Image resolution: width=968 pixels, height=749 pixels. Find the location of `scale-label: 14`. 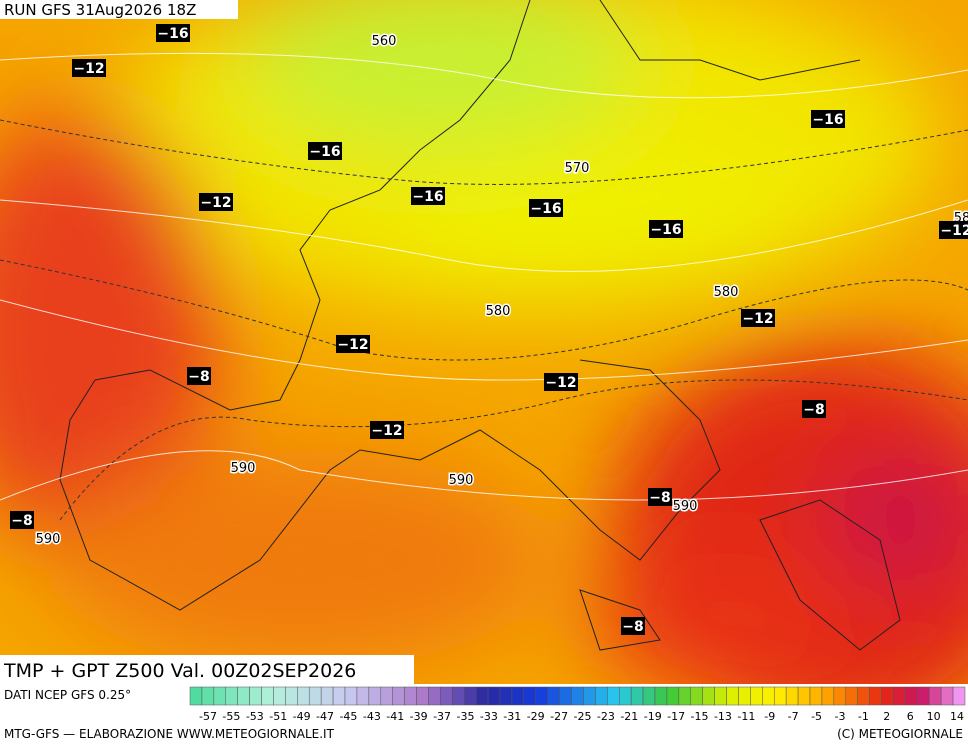

scale-label: 14 is located at coordinates (957, 716).